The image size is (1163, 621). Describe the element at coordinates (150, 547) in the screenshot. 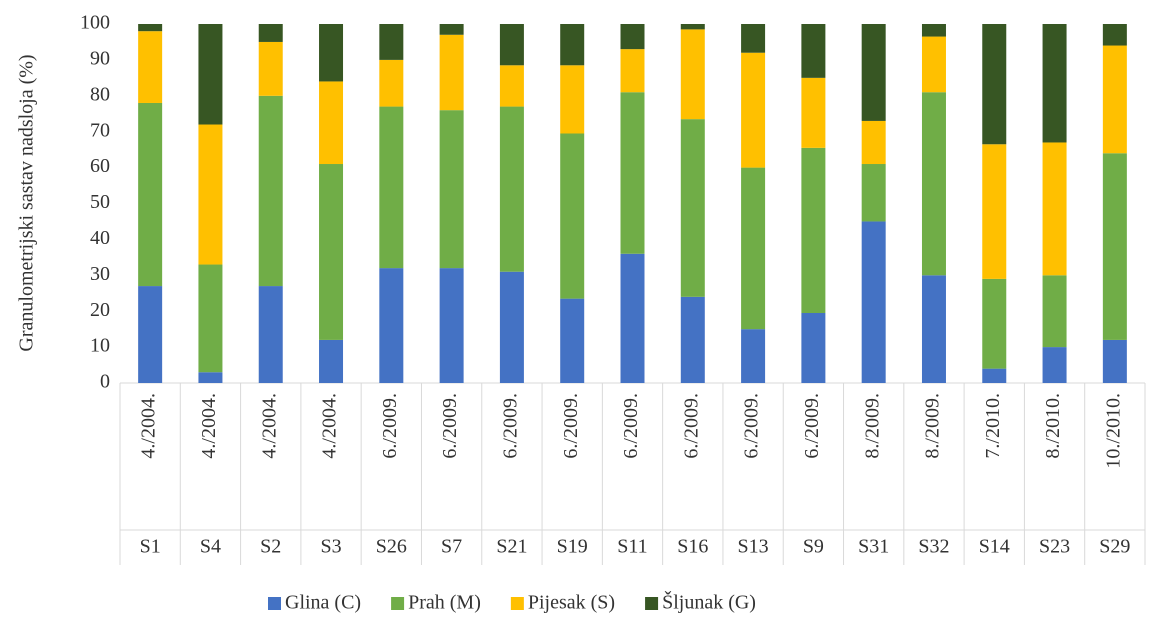

I see `x-tick-label: S1` at that location.